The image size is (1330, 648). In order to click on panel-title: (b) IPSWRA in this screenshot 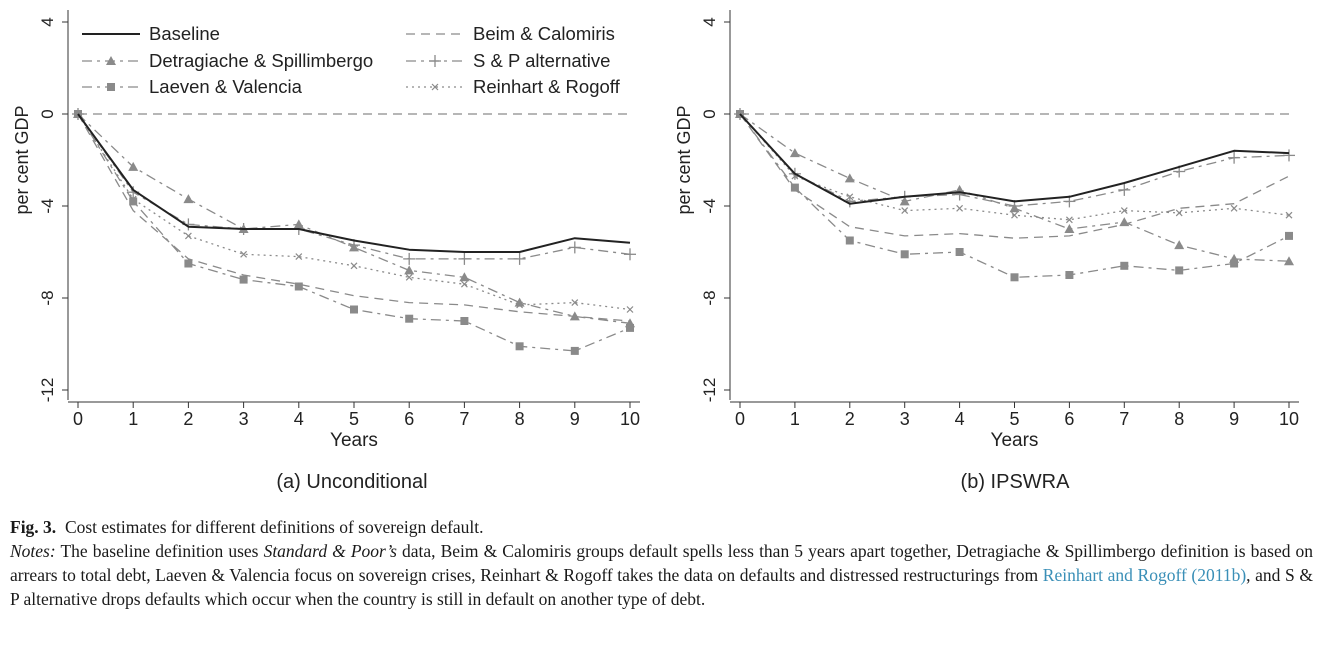, I will do `click(1016, 482)`.